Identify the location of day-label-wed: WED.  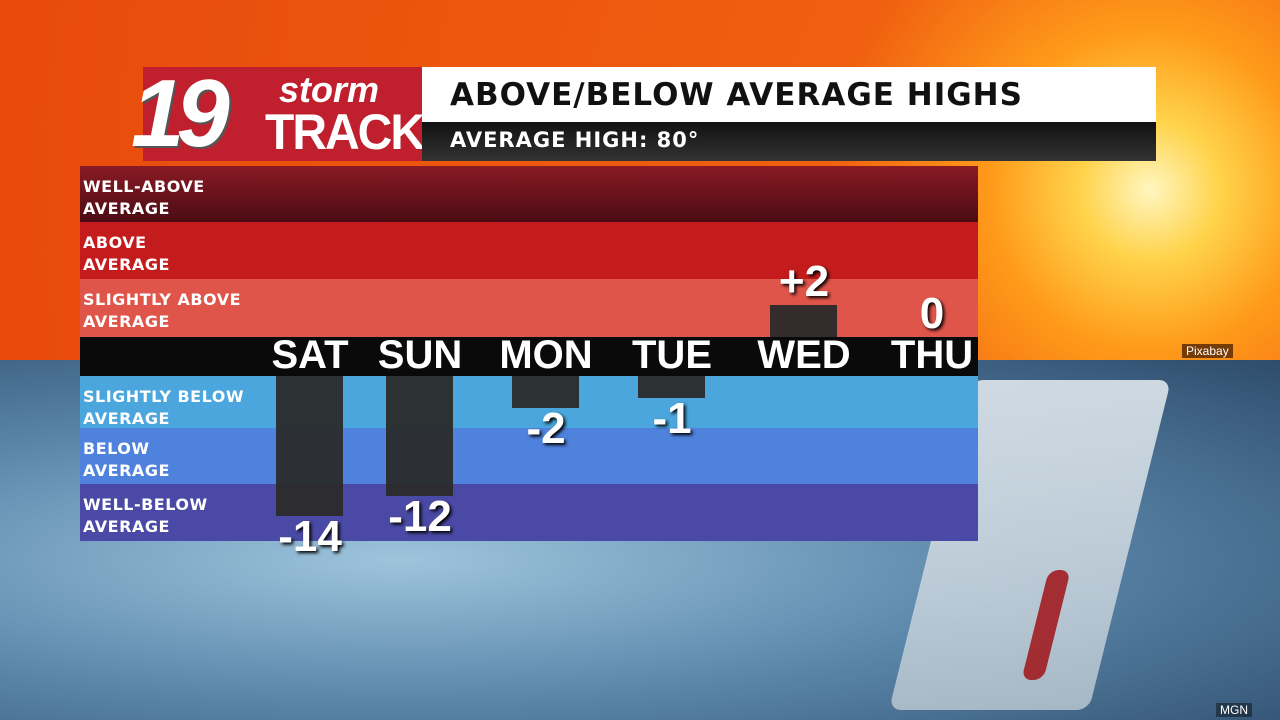
(804, 355).